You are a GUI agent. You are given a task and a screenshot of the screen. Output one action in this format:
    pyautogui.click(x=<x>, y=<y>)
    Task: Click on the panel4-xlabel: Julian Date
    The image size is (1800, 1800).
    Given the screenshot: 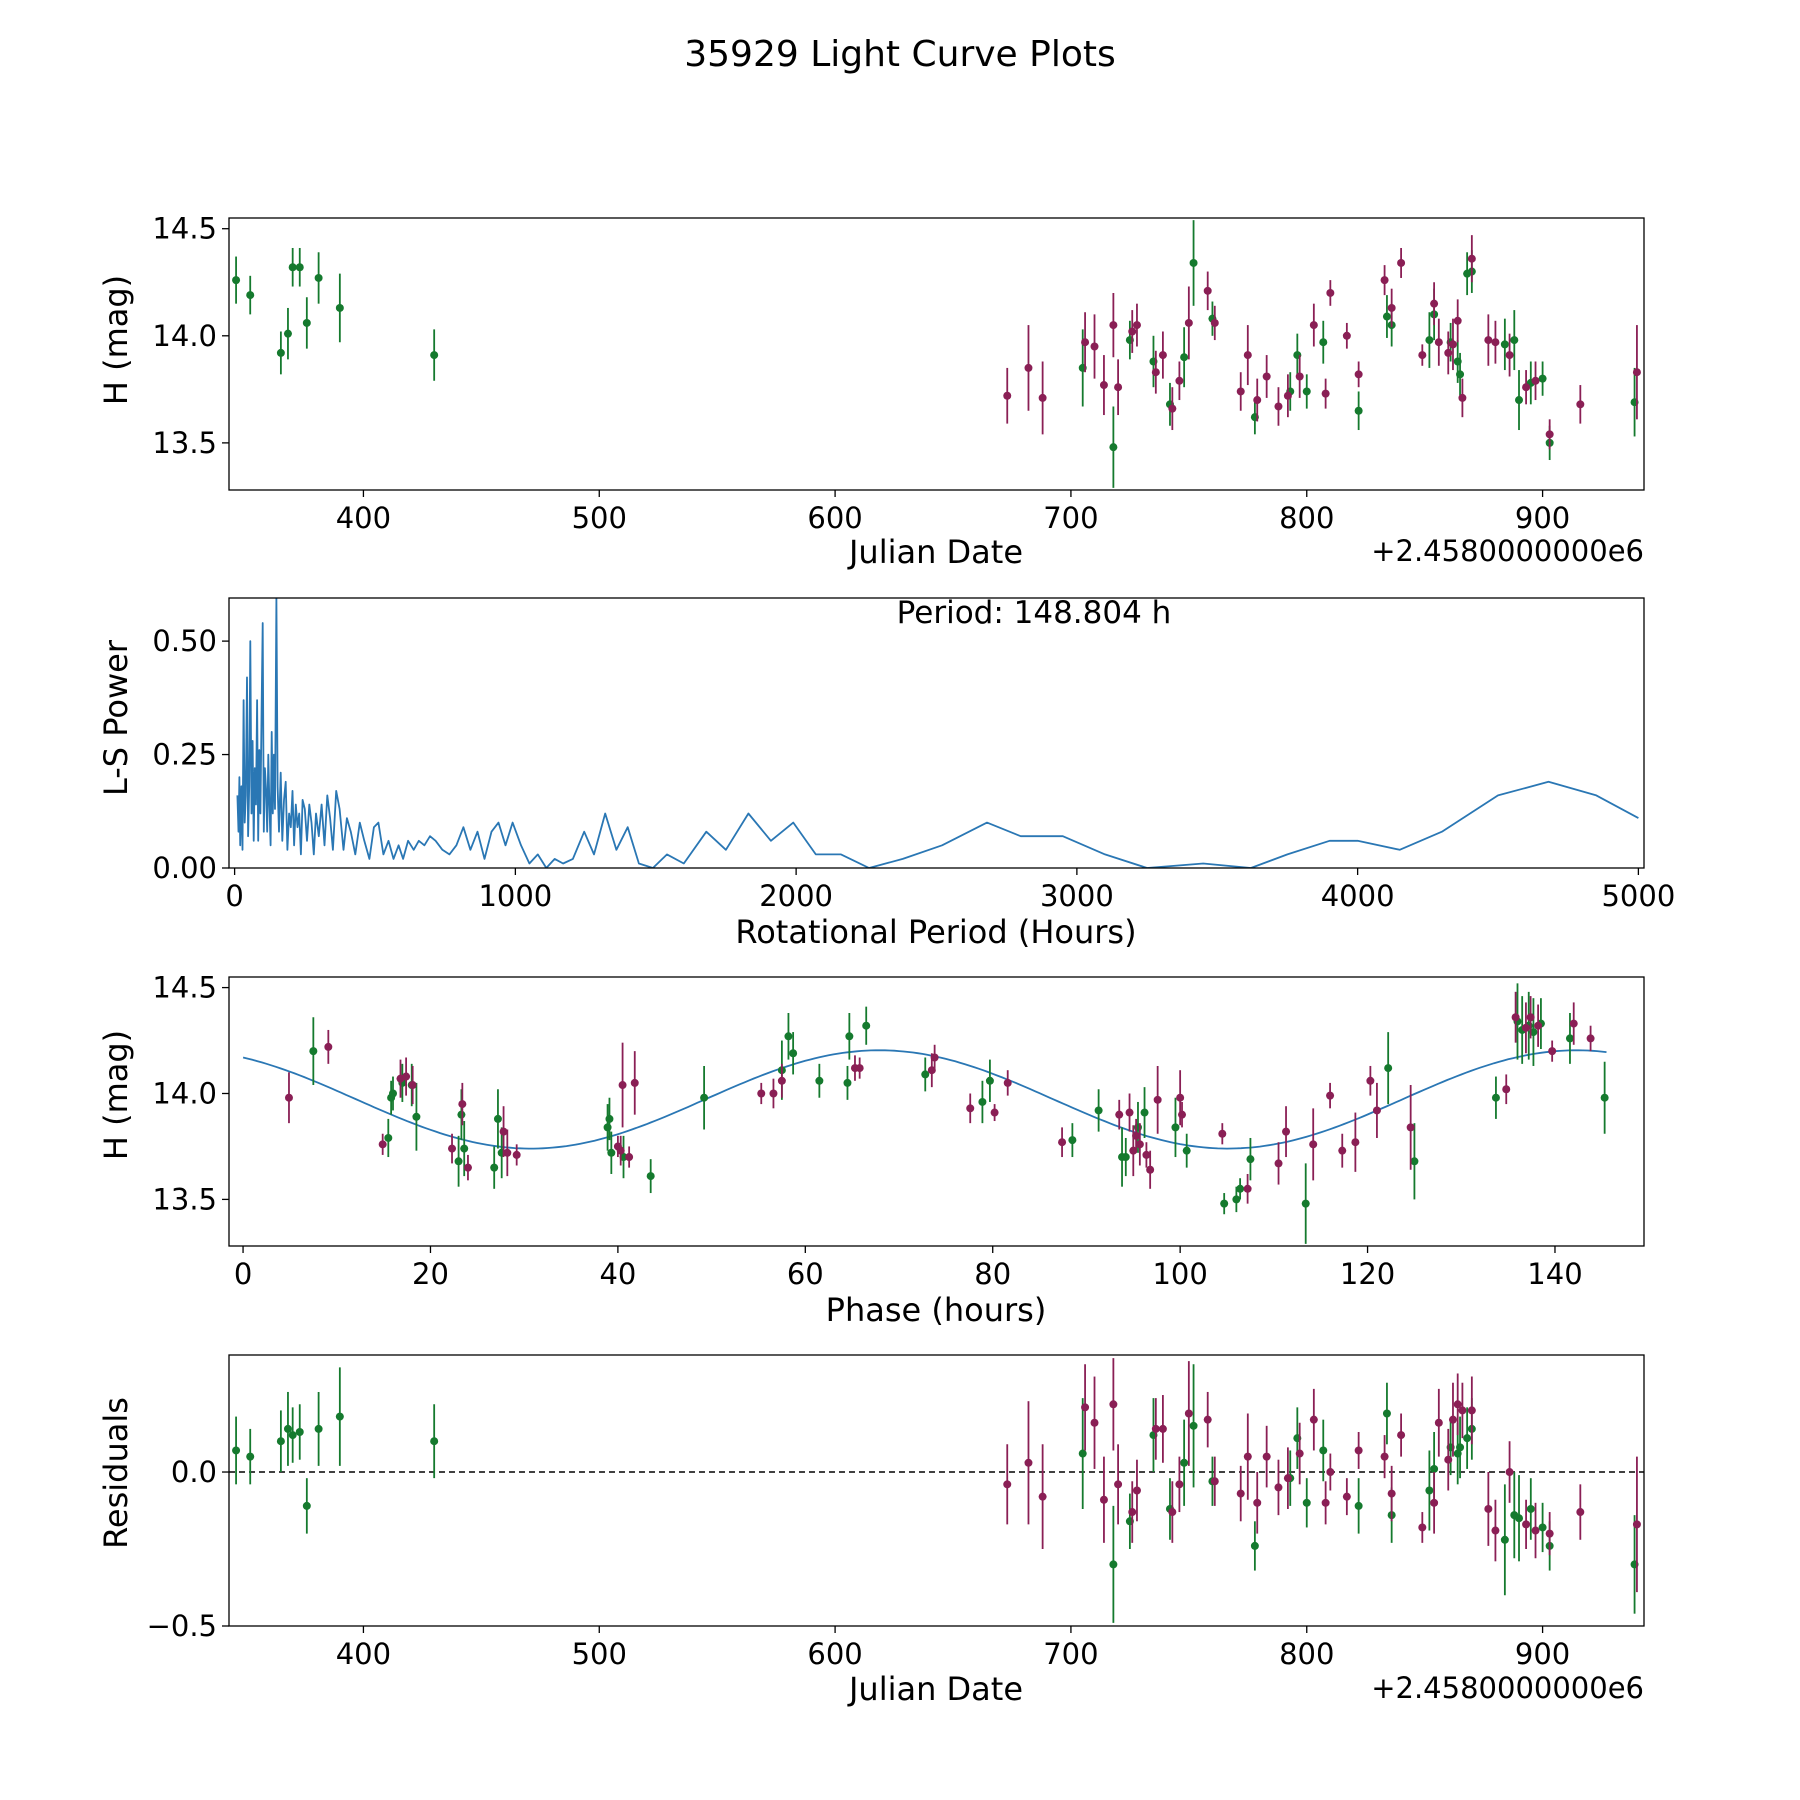 What is the action you would take?
    pyautogui.click(x=935, y=1689)
    